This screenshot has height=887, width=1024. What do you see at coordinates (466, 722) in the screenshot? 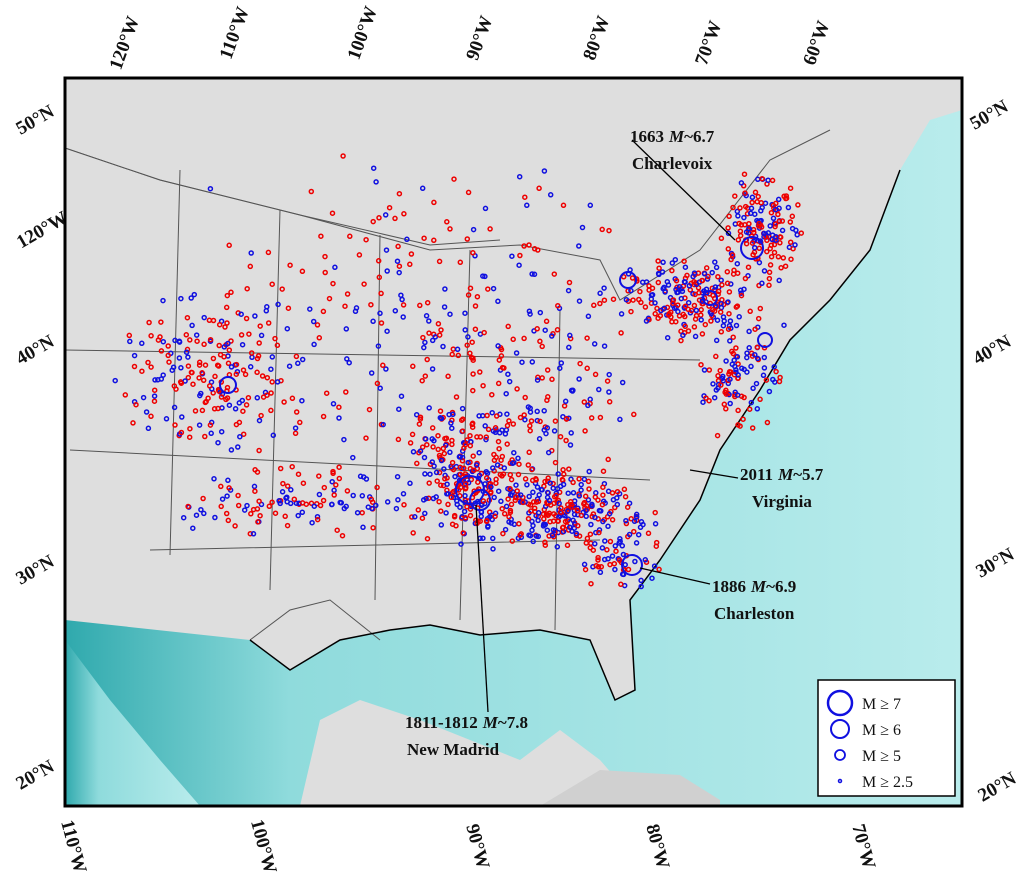
I see `annotation-title: 1811-1812 M~7.8` at bounding box center [466, 722].